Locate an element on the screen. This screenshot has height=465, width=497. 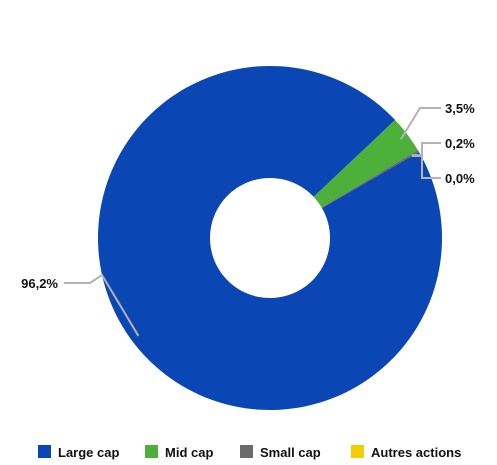
data-label-autres-actions: 0,0% is located at coordinates (460, 178).